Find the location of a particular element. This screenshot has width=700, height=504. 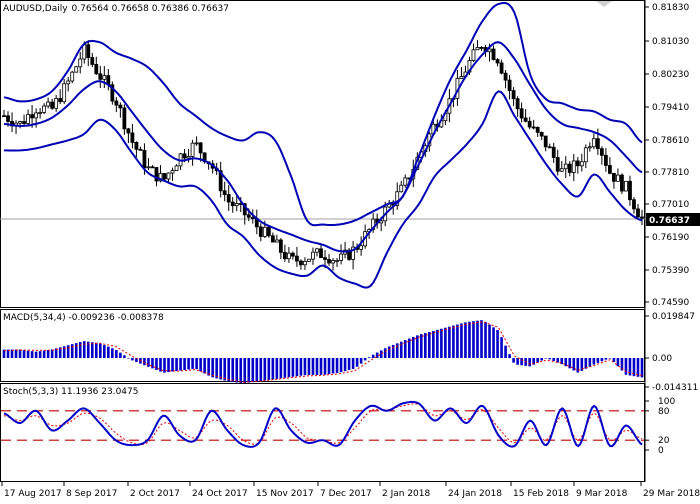

time-tick-label: 8 Sep 2017 is located at coordinates (91, 494).